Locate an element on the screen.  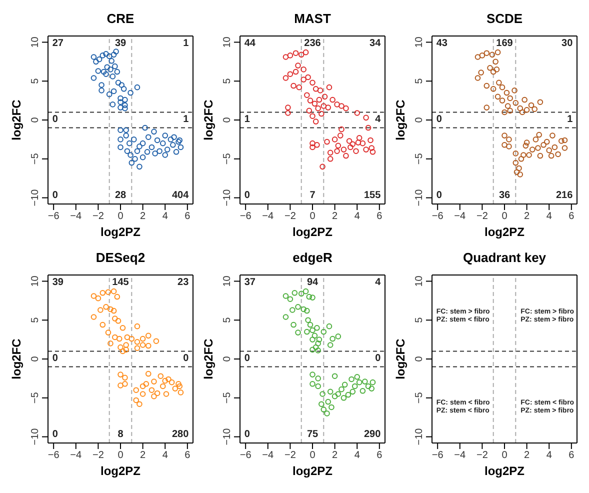
annotation: 27 is located at coordinates (58, 44).